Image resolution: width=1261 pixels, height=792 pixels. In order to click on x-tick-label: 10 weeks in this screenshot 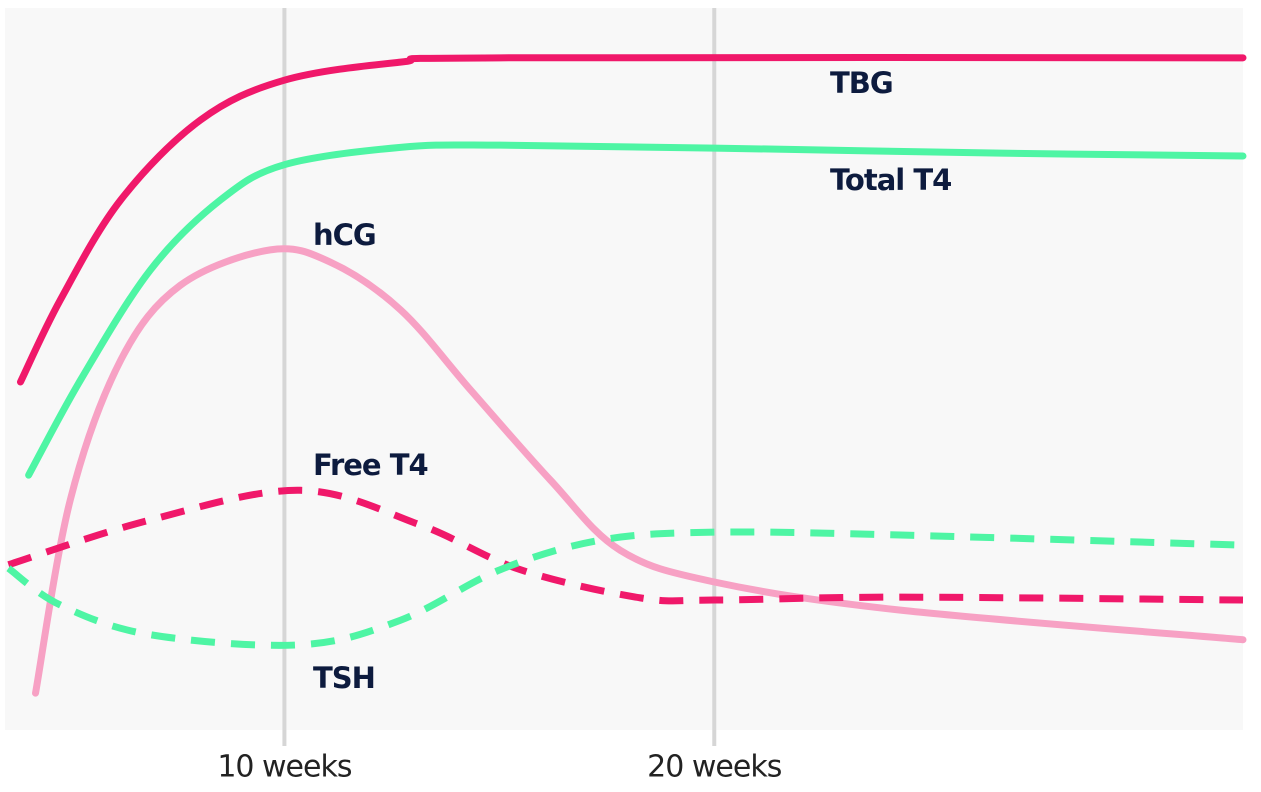, I will do `click(284, 767)`.